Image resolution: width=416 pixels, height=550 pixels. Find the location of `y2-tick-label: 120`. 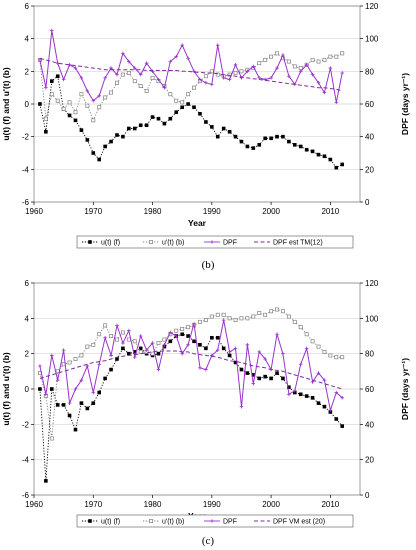

y2-tick-label: 120 is located at coordinates (372, 283).